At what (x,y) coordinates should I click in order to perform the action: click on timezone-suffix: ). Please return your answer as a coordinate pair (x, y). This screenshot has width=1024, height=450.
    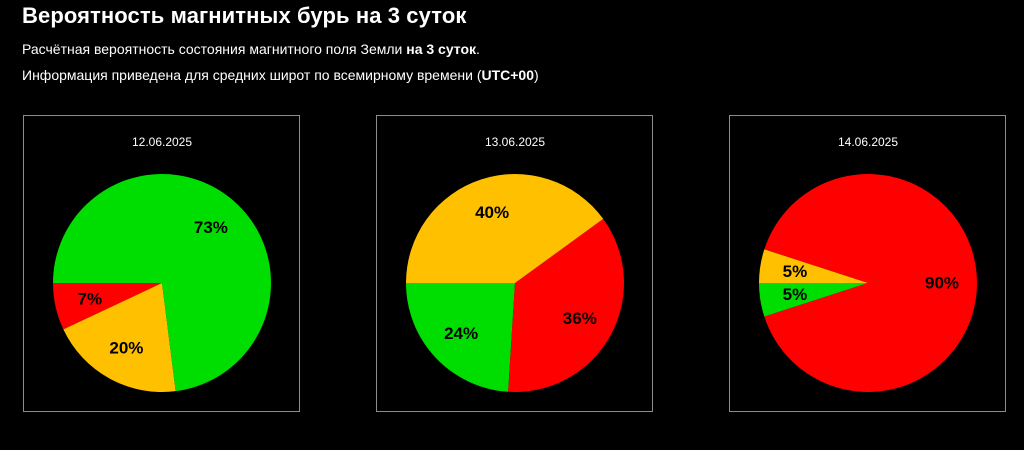
    Looking at the image, I should click on (536, 75).